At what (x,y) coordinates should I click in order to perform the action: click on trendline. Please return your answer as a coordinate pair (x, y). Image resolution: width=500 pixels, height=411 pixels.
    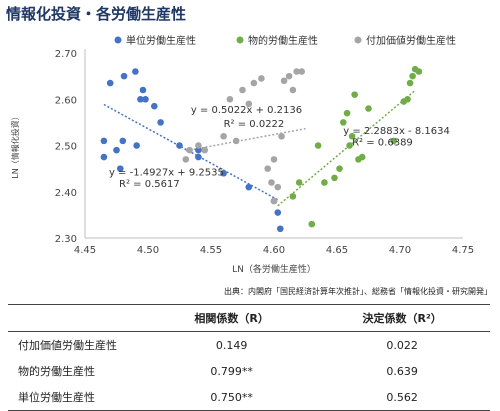
    Looking at the image, I should click on (346, 148).